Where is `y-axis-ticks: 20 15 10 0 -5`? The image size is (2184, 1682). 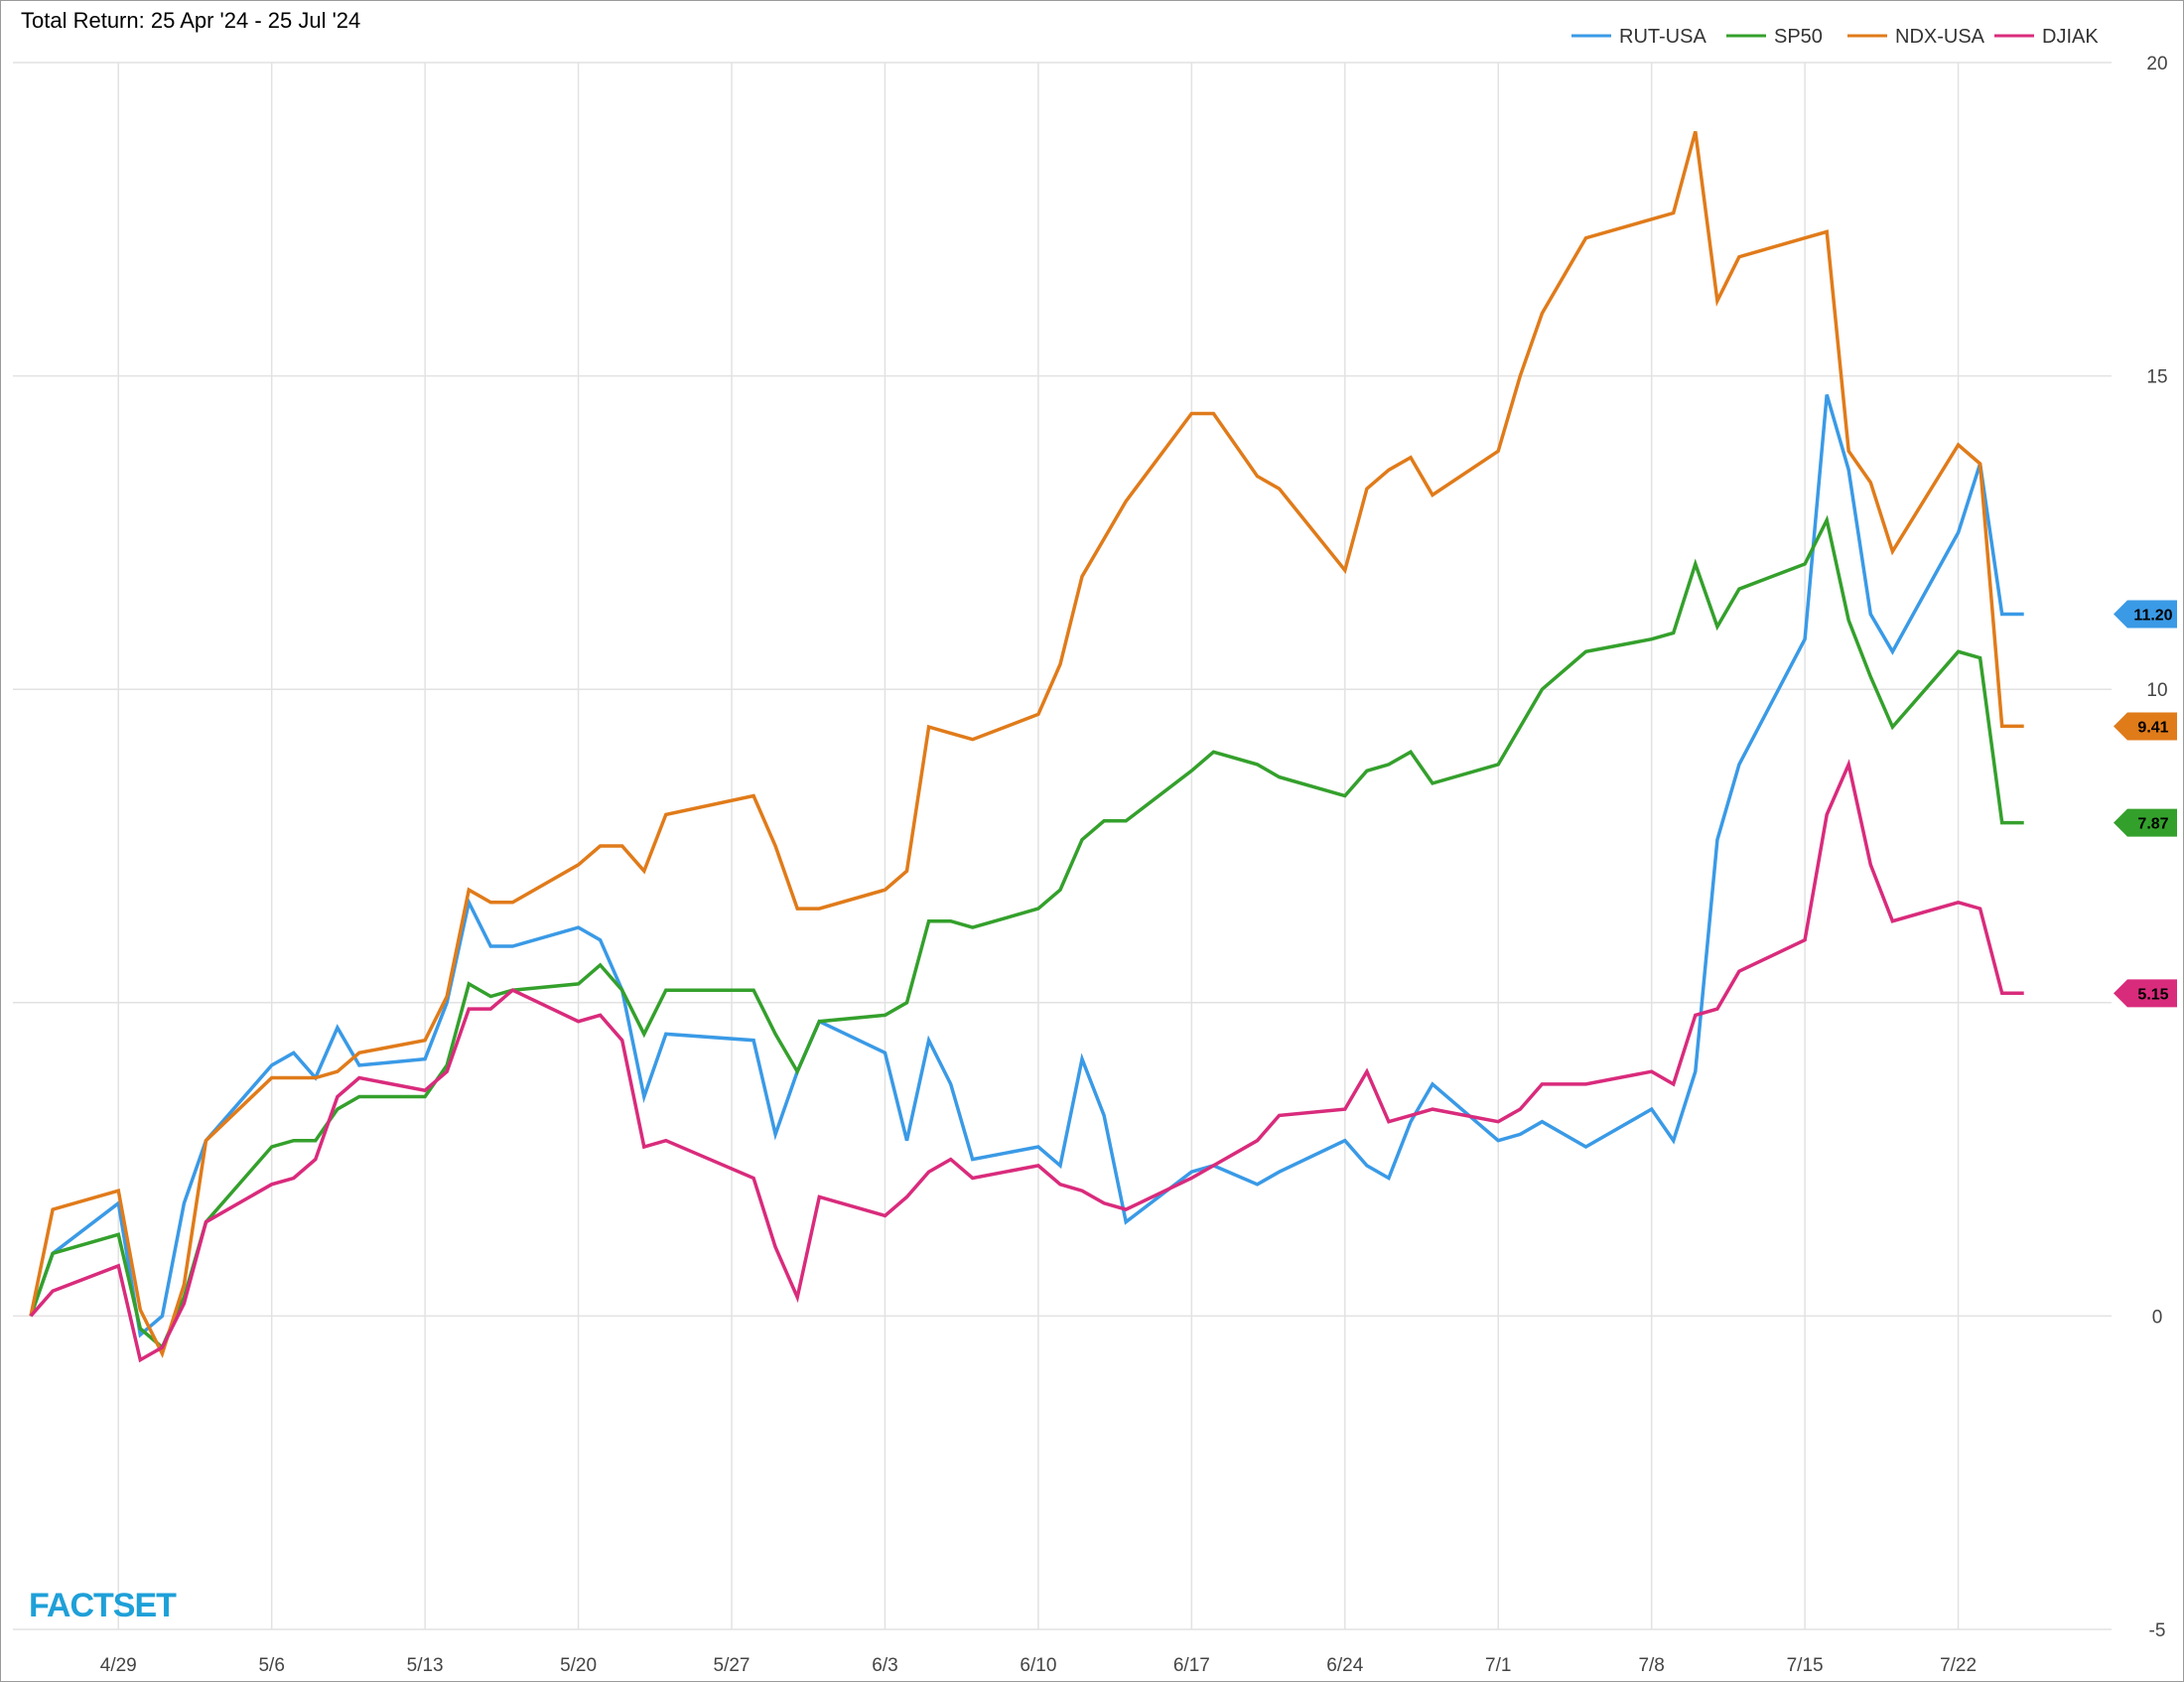
y-axis-ticks: 20 15 10 0 -5 is located at coordinates (2156, 847).